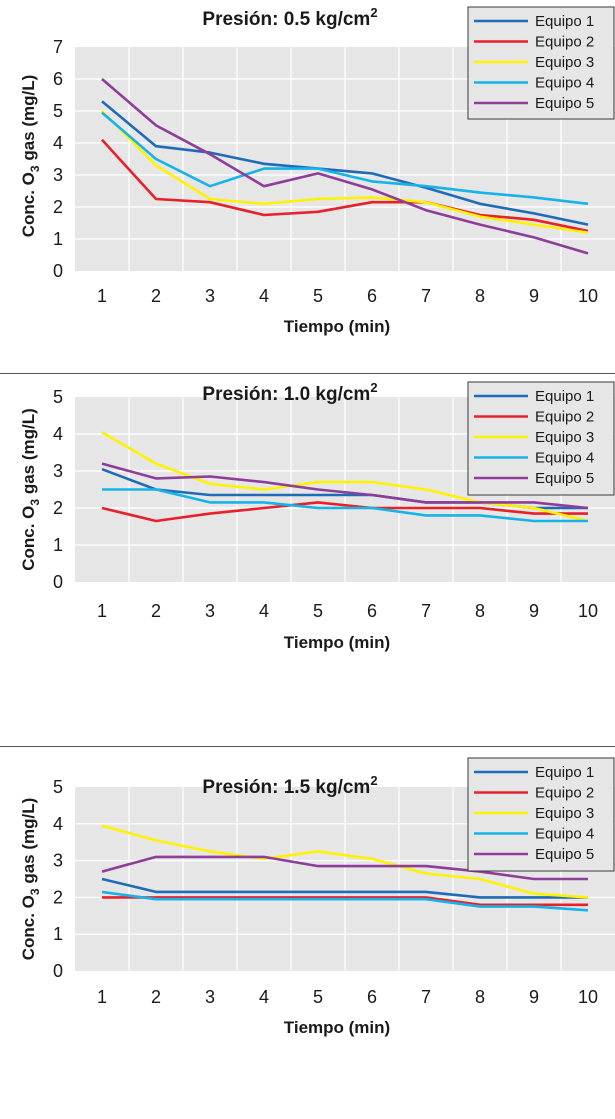 The height and width of the screenshot is (1119, 615). What do you see at coordinates (58, 47) in the screenshot?
I see `y-tick-label: 7` at bounding box center [58, 47].